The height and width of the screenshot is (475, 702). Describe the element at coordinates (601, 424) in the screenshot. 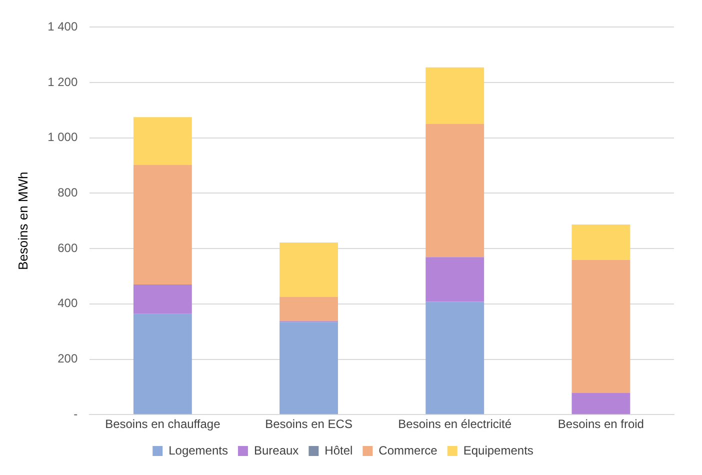

I see `x-tick-label: Besoins en froid` at that location.